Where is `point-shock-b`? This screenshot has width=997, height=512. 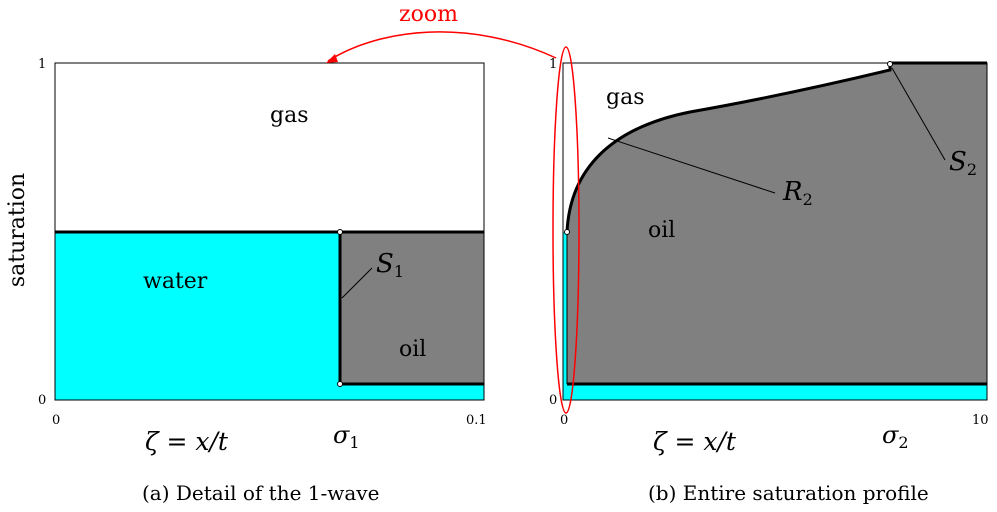 point-shock-b is located at coordinates (890, 64).